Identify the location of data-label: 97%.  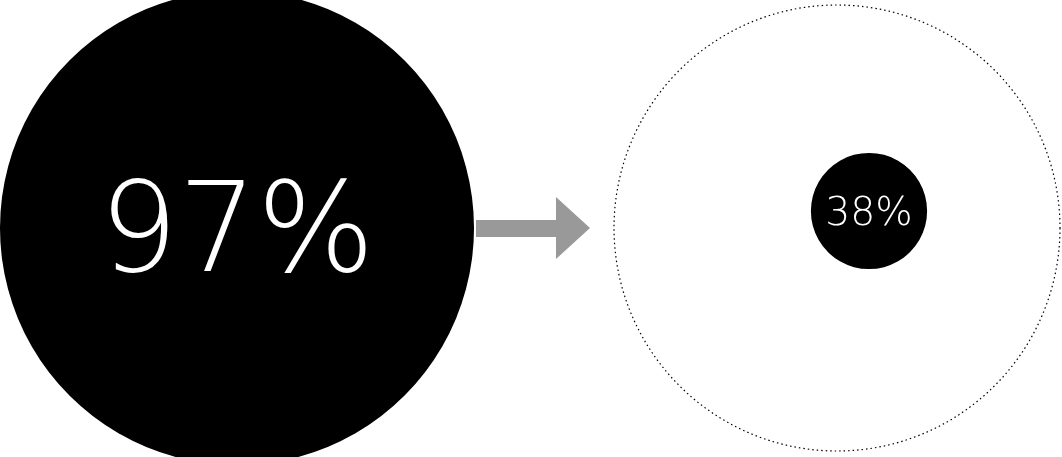
(237, 228).